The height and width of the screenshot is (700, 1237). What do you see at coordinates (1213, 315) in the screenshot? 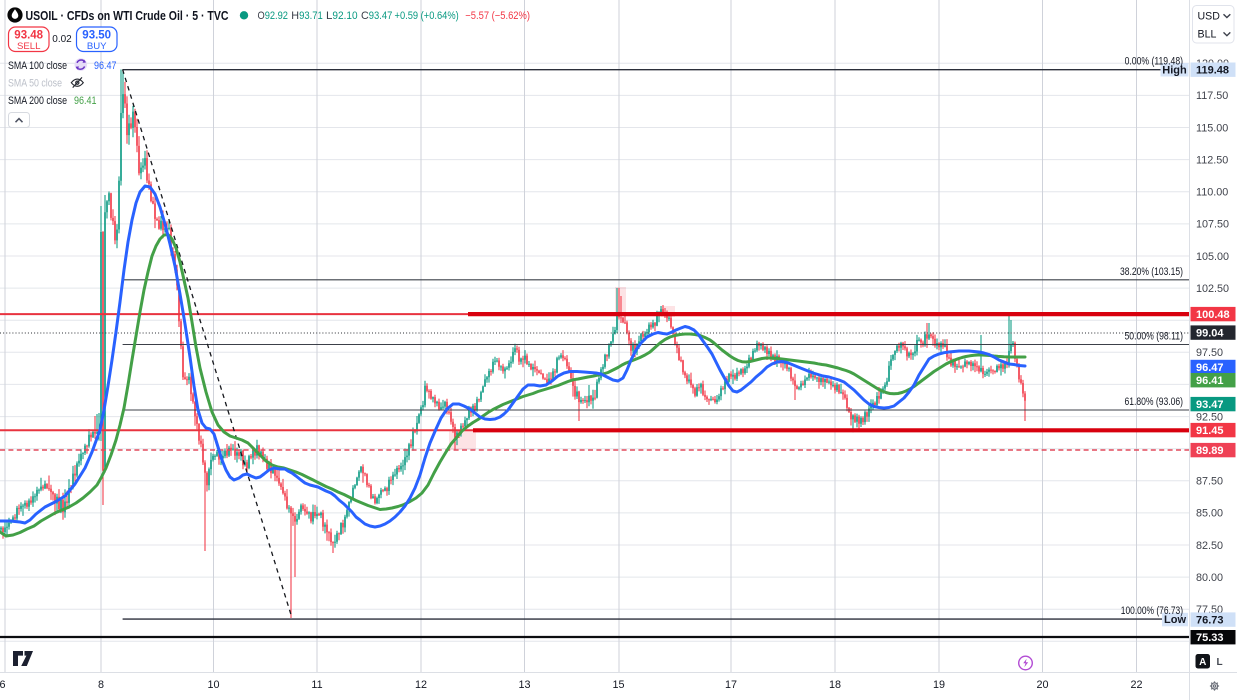
I see `svg-text: 100.48` at bounding box center [1213, 315].